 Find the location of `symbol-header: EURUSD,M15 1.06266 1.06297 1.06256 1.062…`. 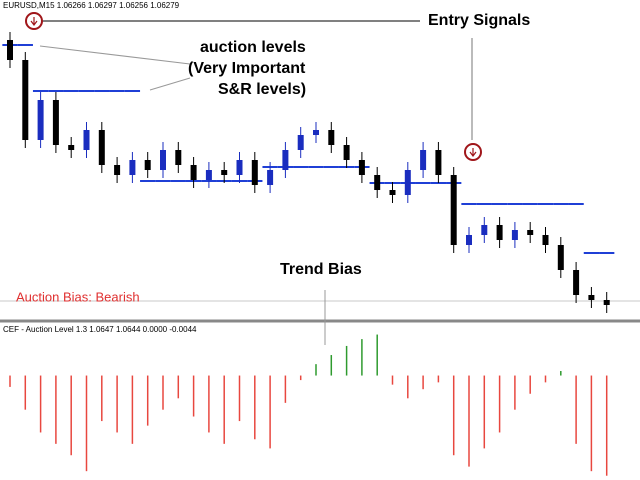

symbol-header: EURUSD,M15 1.06266 1.06297 1.06256 1.062… is located at coordinates (91, 5).